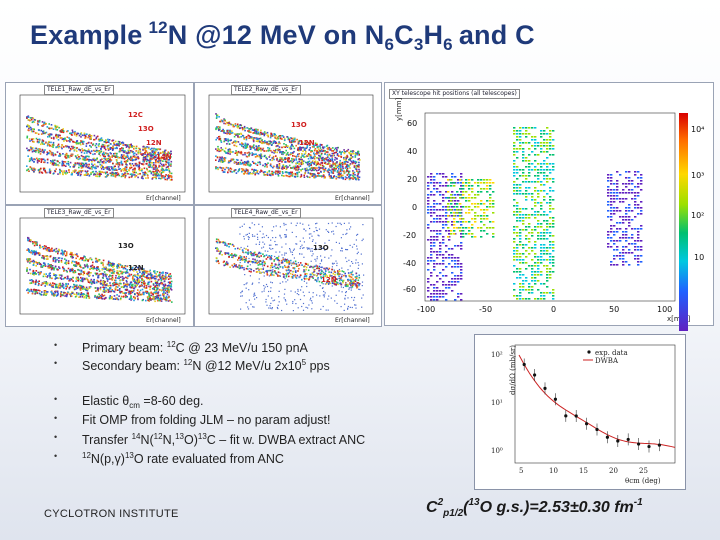 This screenshot has width=720, height=540. Describe the element at coordinates (352, 320) in the screenshot. I see `tele4-xlabel: Er[channel]` at that location.